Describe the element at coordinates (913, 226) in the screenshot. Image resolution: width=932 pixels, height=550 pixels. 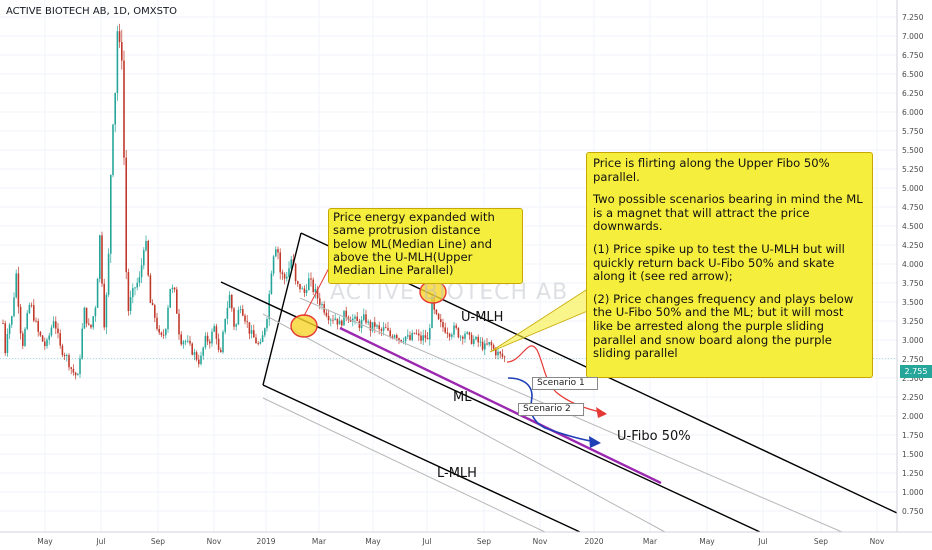
I see `y-tick-label: 4.500` at that location.